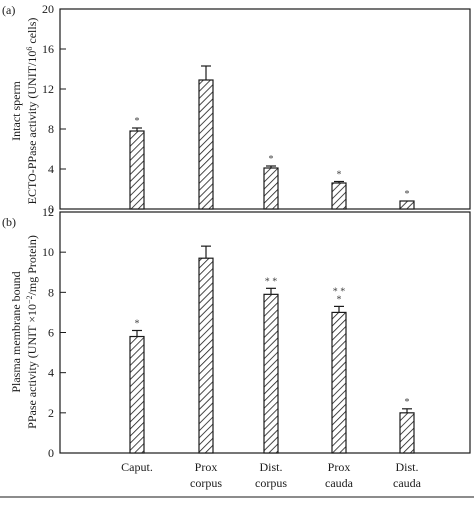 This screenshot has width=474, height=509. I want to click on panel-a-ytick-label: 4, so click(51, 169).